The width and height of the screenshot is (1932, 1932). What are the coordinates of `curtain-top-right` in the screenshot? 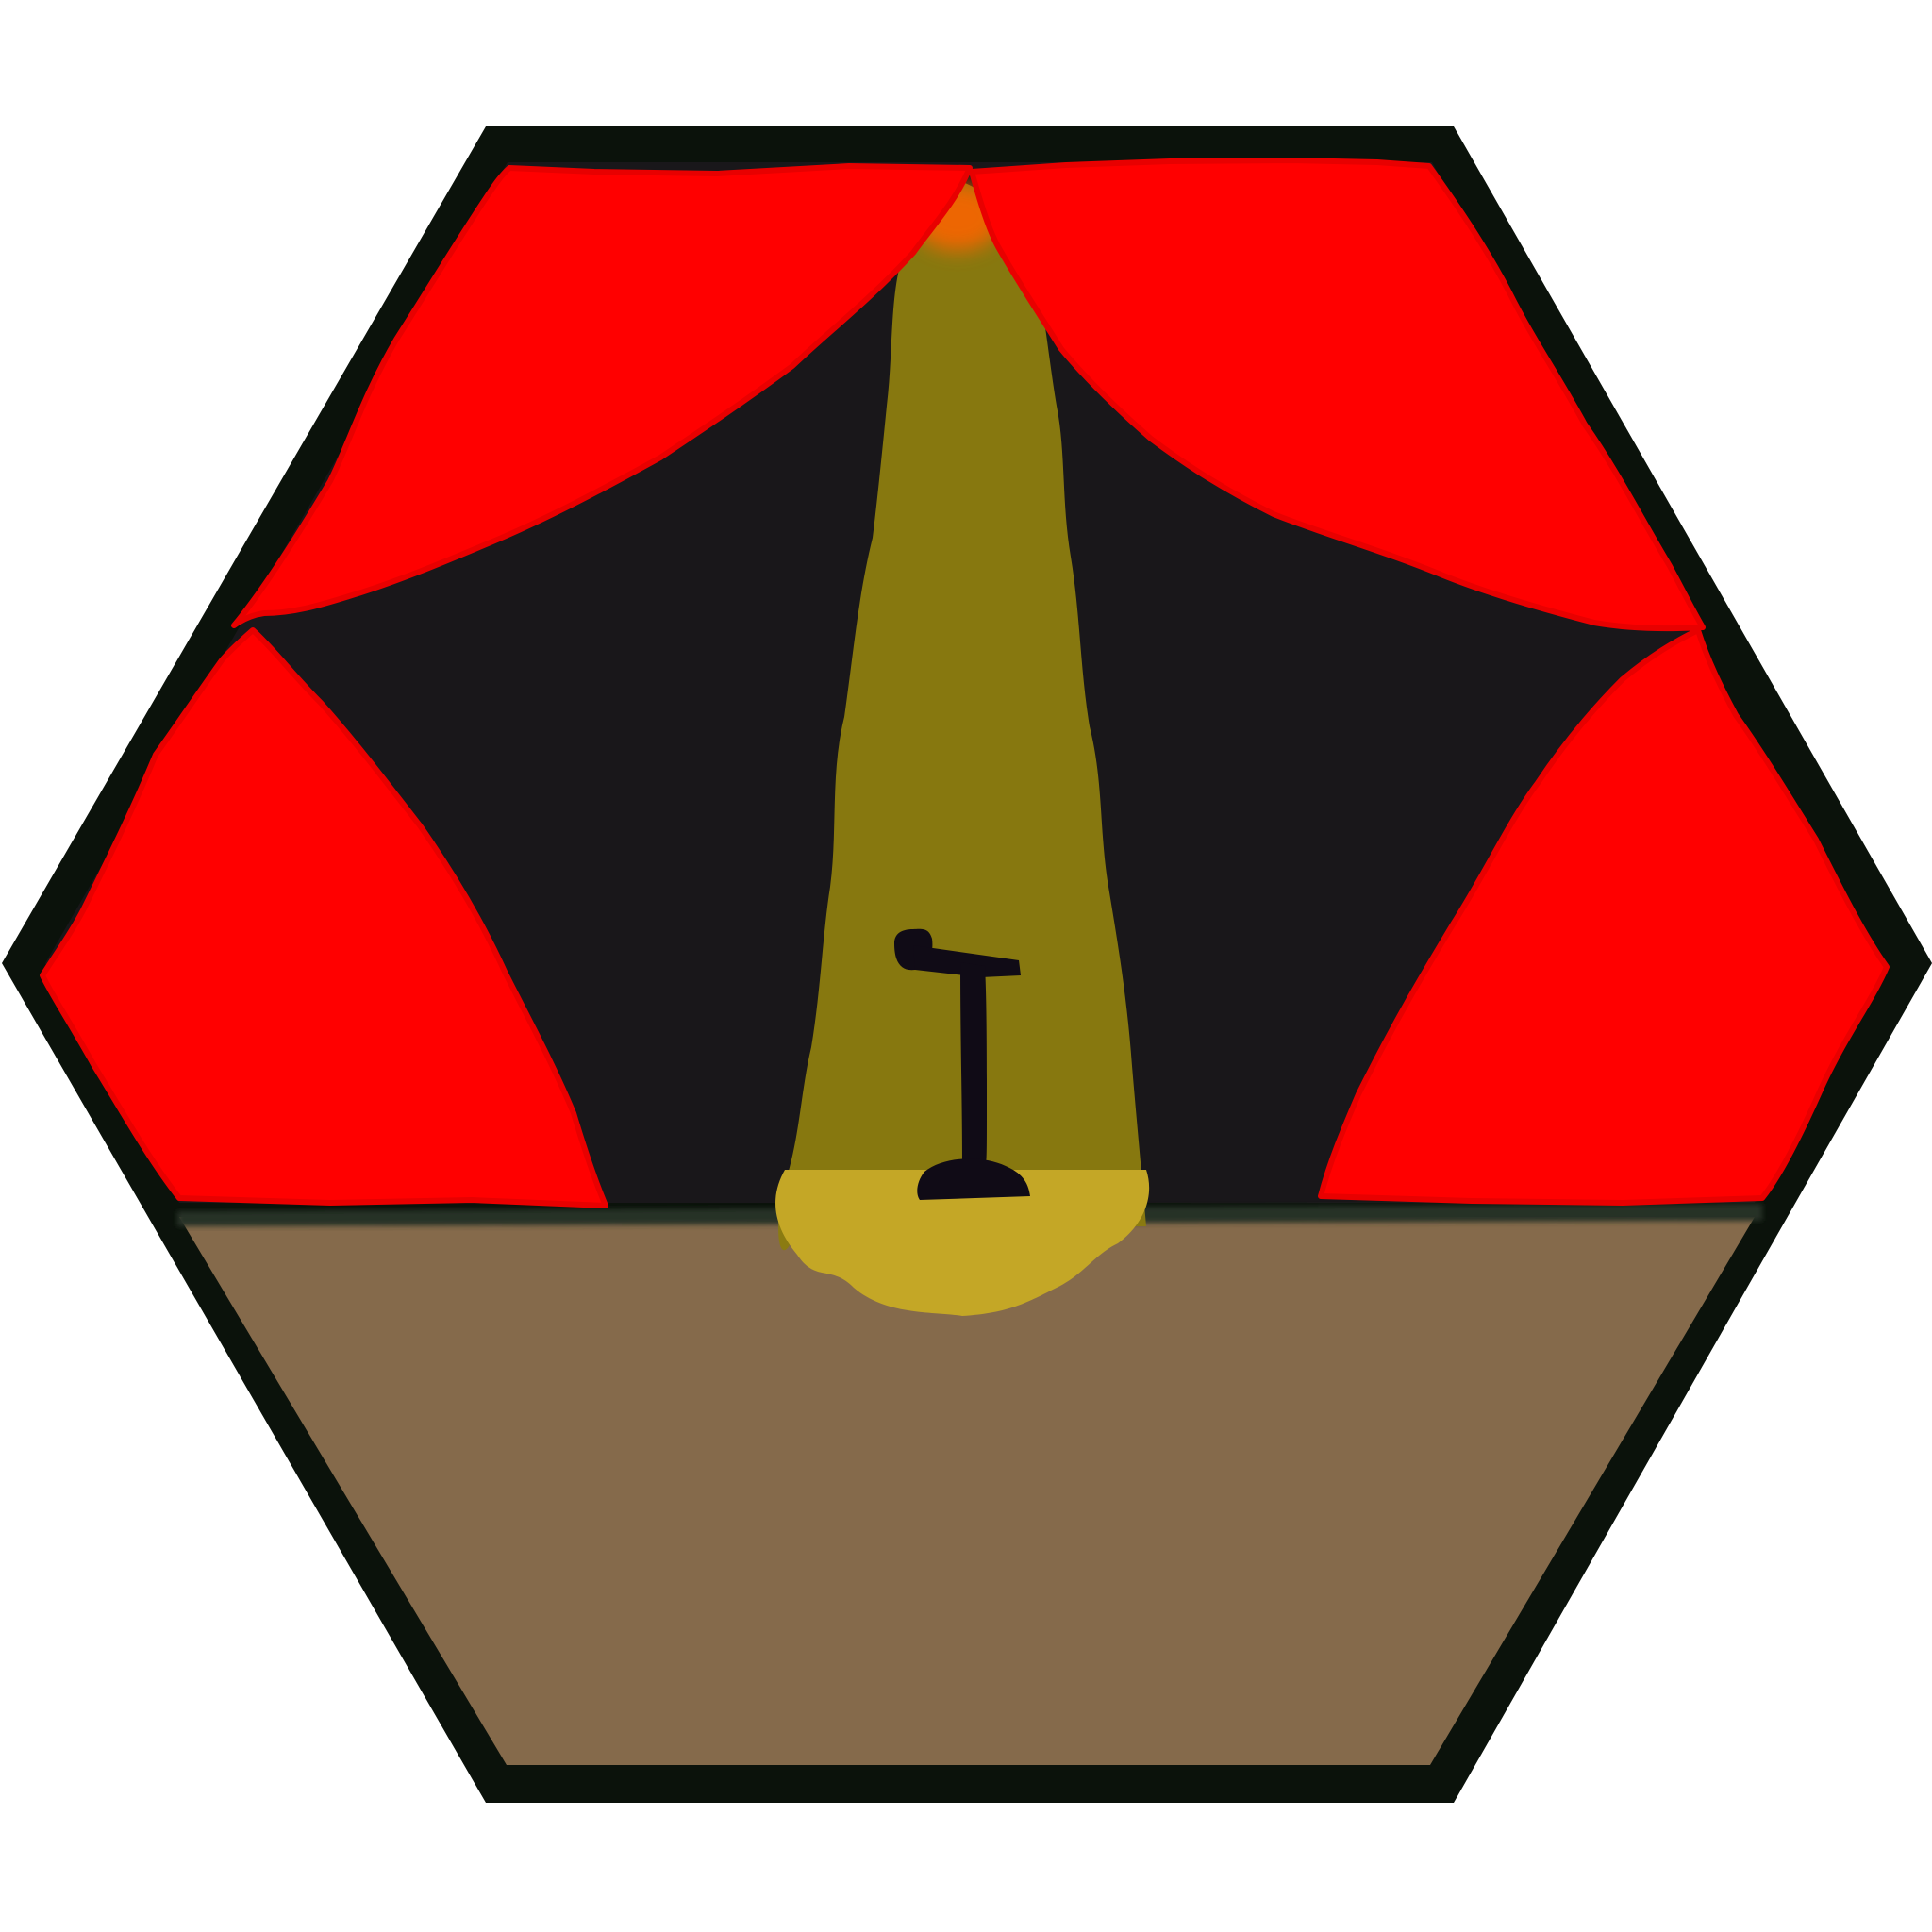 It's located at (1337, 395).